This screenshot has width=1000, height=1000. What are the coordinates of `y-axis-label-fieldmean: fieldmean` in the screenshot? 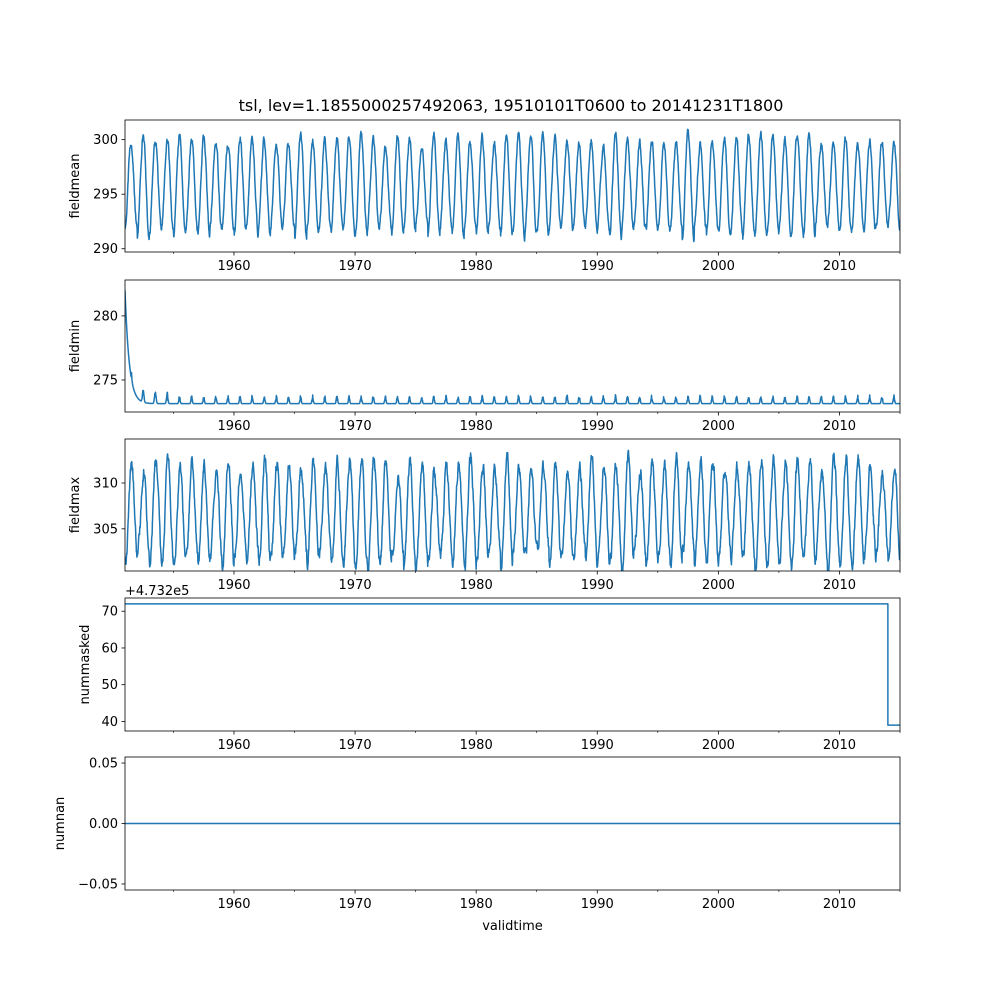 It's located at (75, 186).